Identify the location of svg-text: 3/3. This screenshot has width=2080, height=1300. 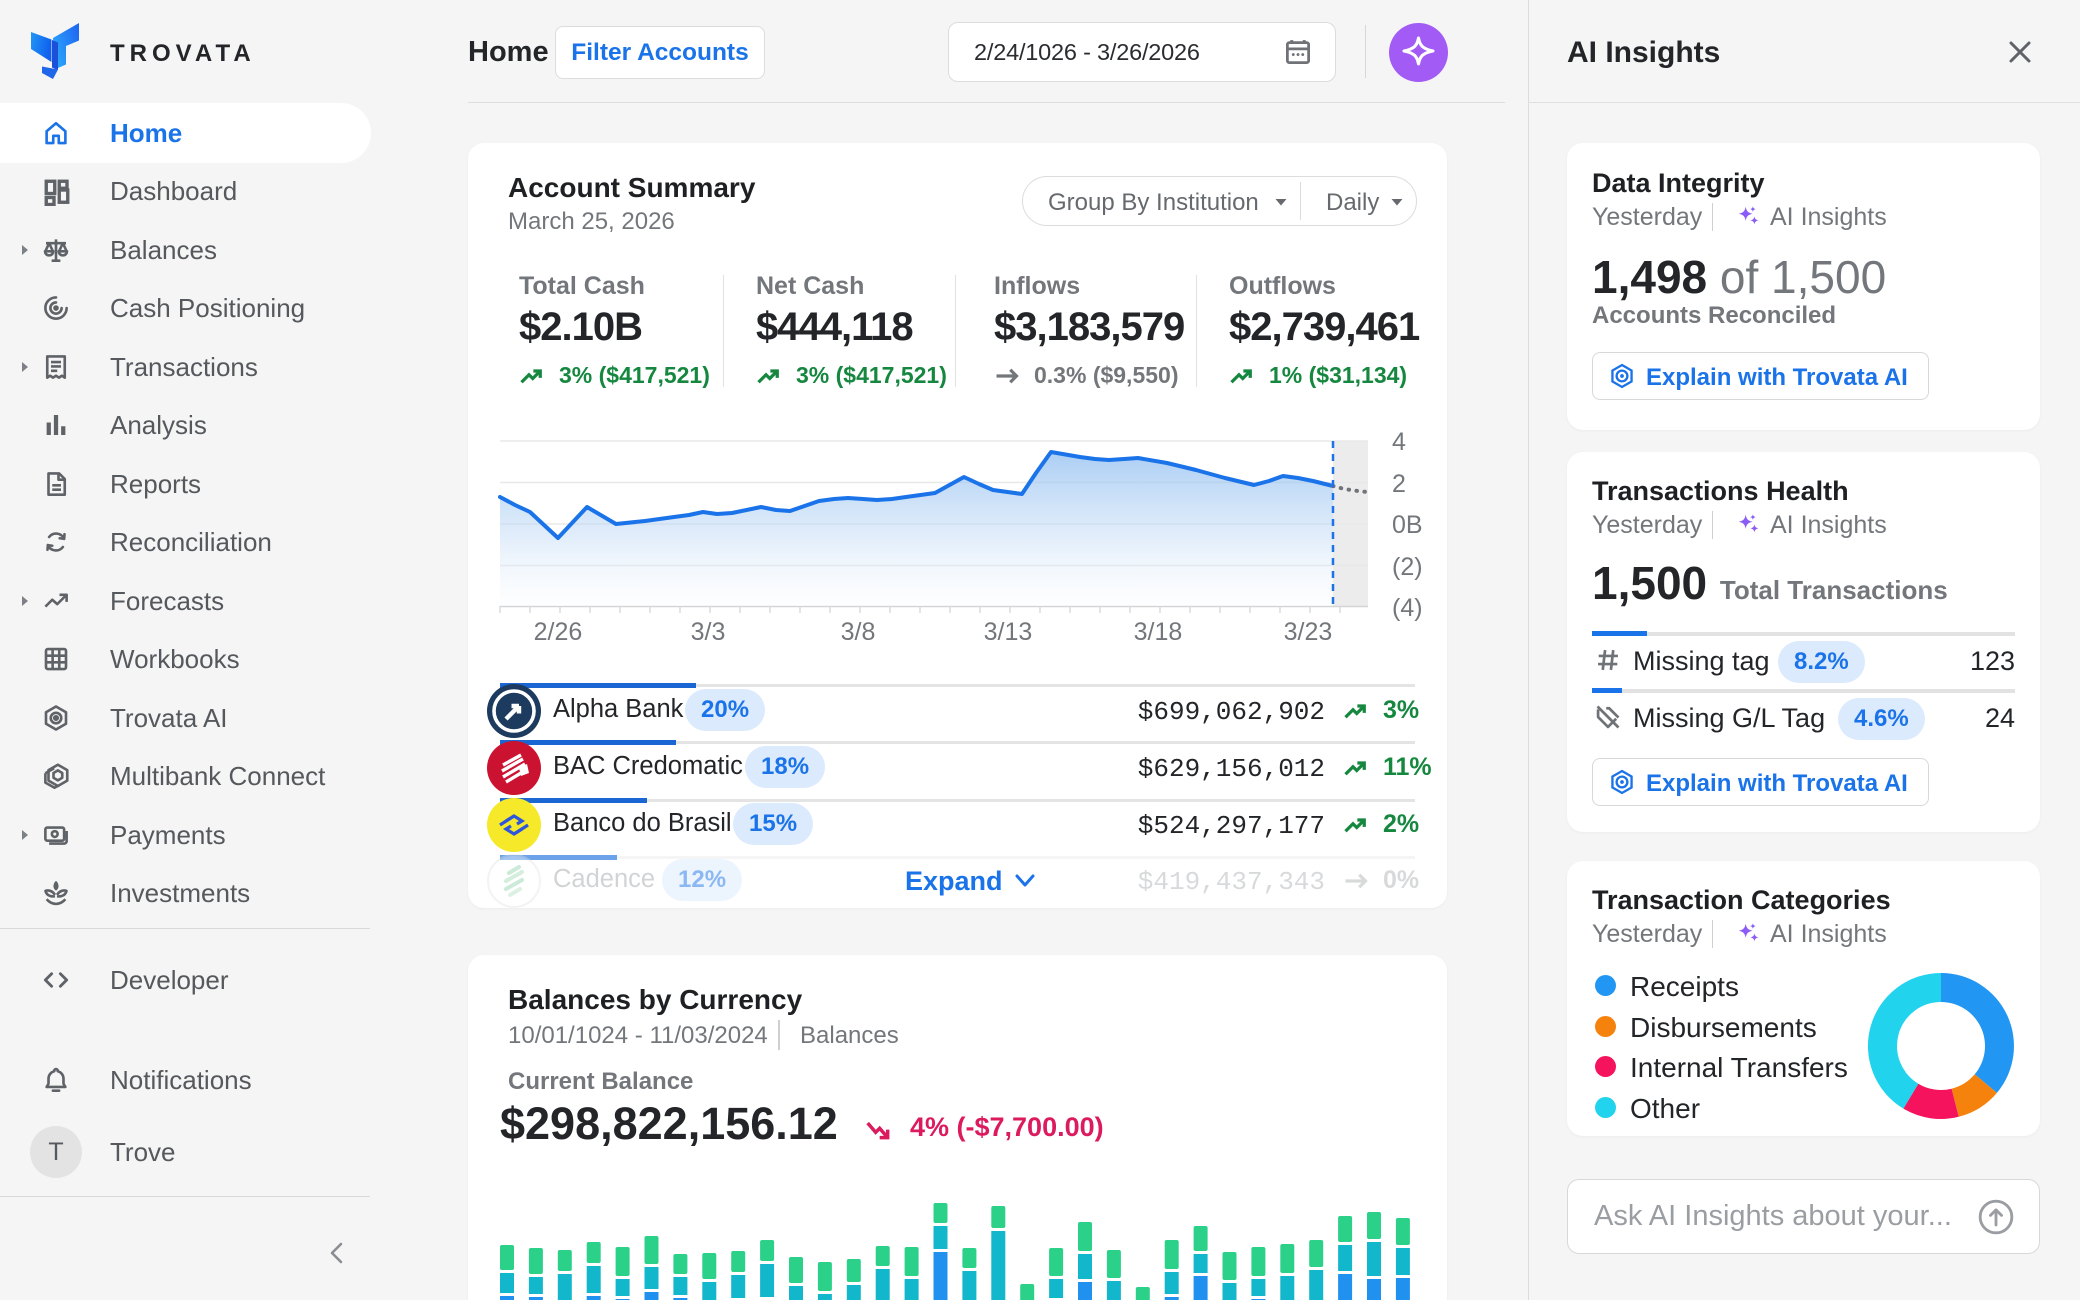
(708, 632).